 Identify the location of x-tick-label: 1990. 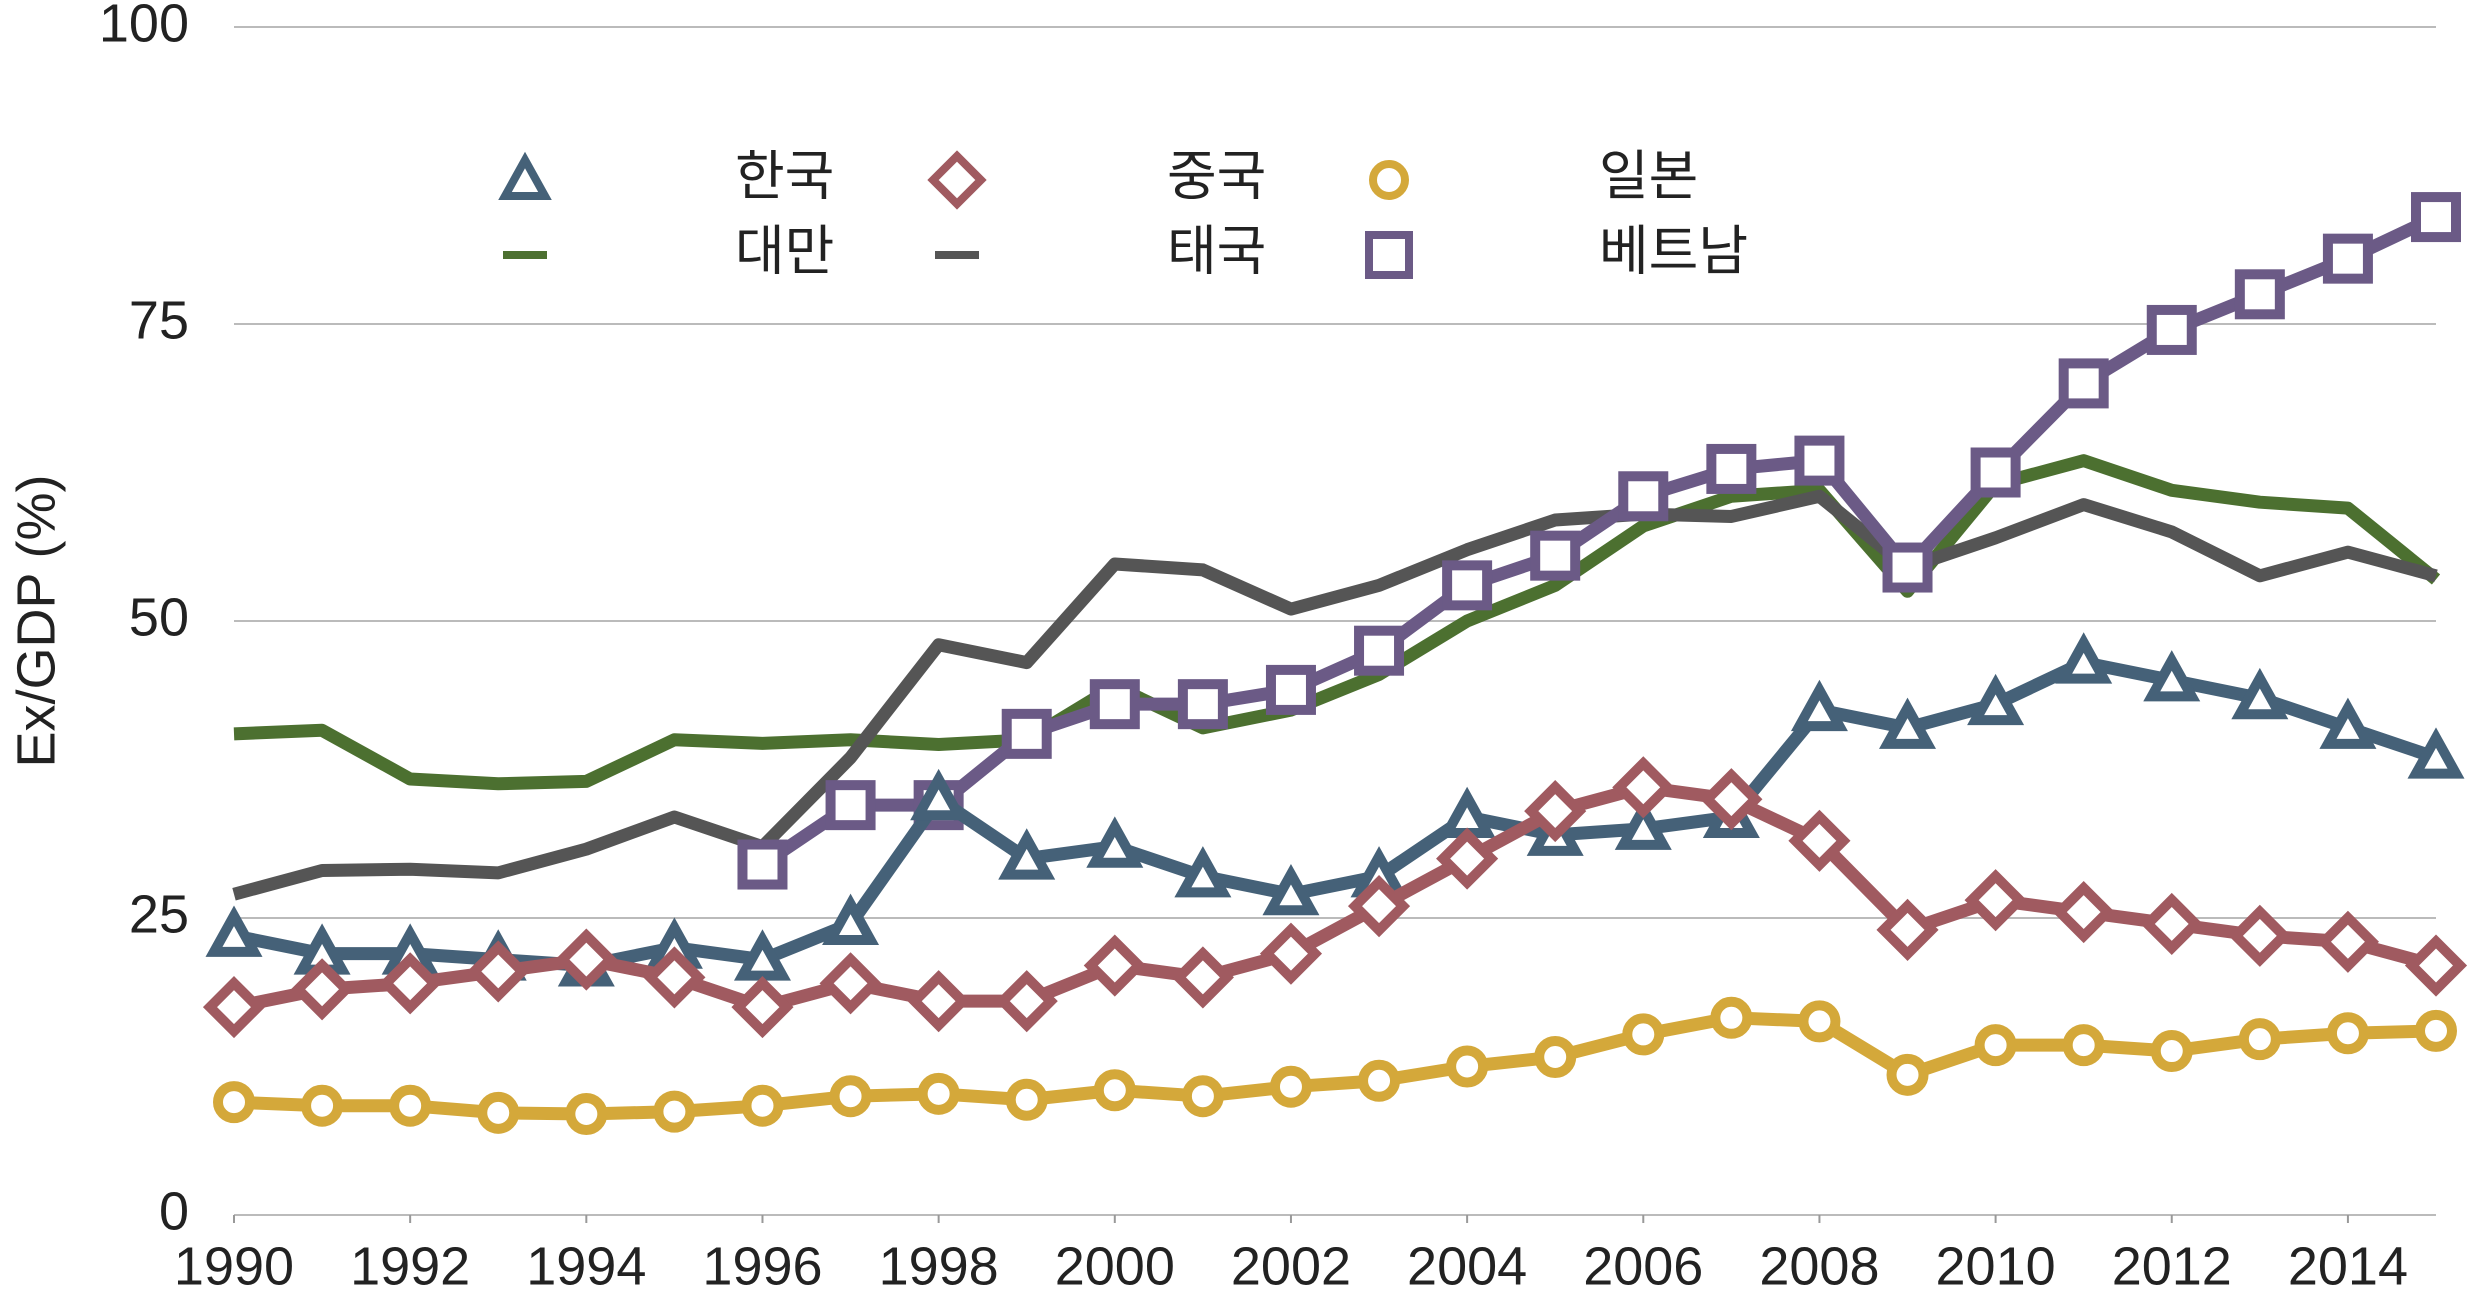
(234, 1263).